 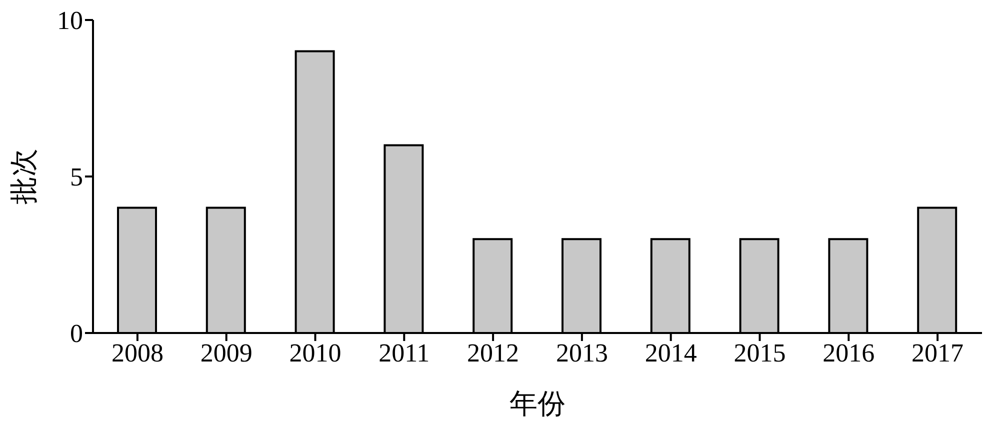 I want to click on x-tick-label: 2008, so click(x=137, y=353).